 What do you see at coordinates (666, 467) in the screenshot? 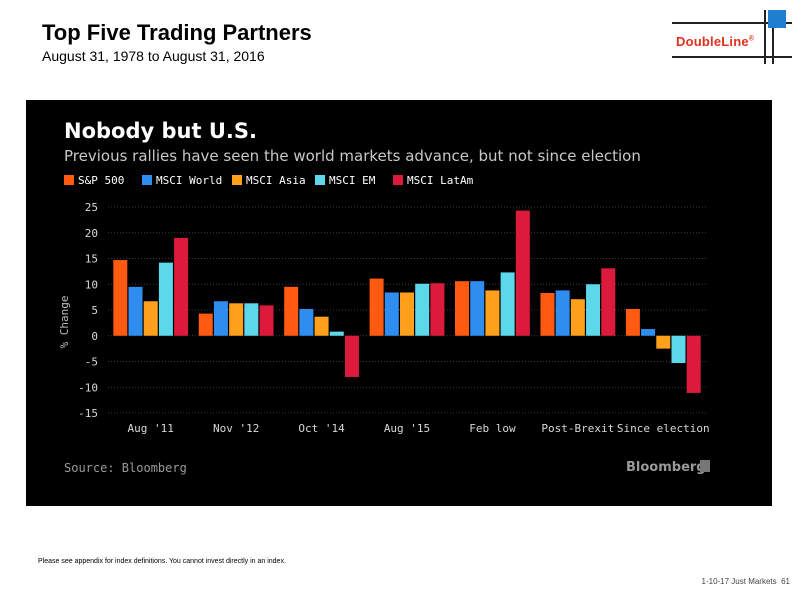
I see `bloomberg-brand: Bloomberg` at bounding box center [666, 467].